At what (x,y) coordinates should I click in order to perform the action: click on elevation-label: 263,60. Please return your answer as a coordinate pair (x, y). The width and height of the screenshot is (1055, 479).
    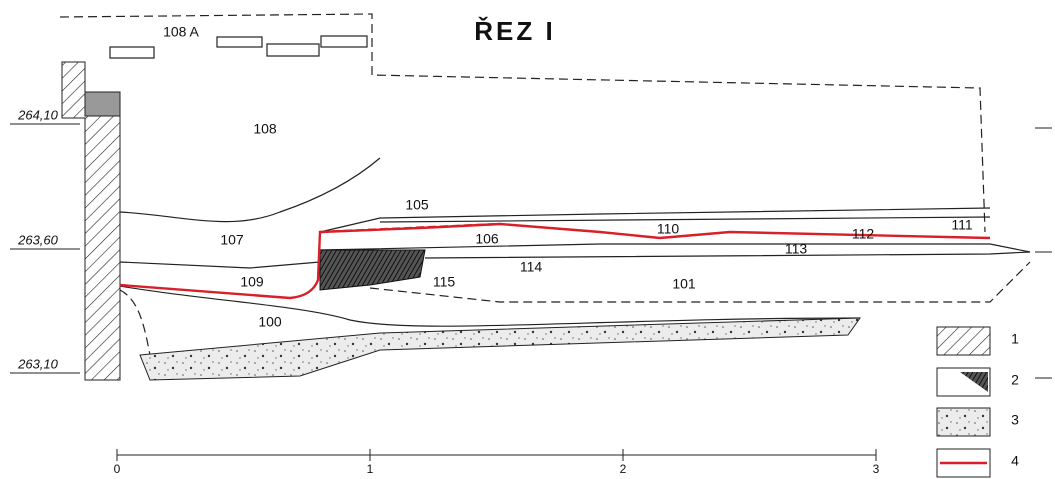
    Looking at the image, I should click on (38, 239).